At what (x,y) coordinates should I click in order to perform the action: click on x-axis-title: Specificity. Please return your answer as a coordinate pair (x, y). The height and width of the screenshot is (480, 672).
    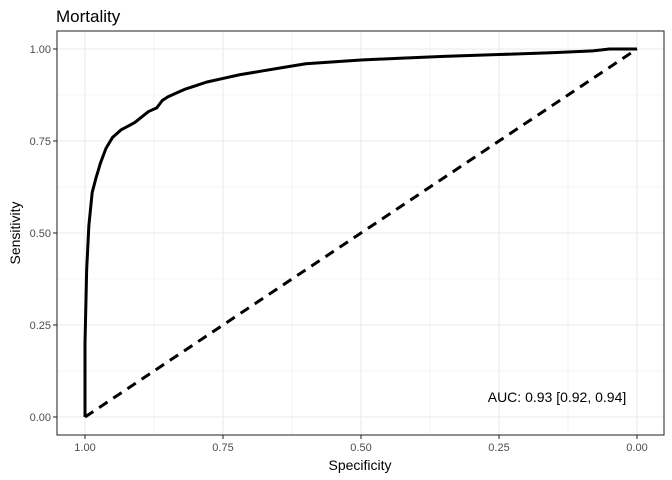
    Looking at the image, I should click on (359, 465).